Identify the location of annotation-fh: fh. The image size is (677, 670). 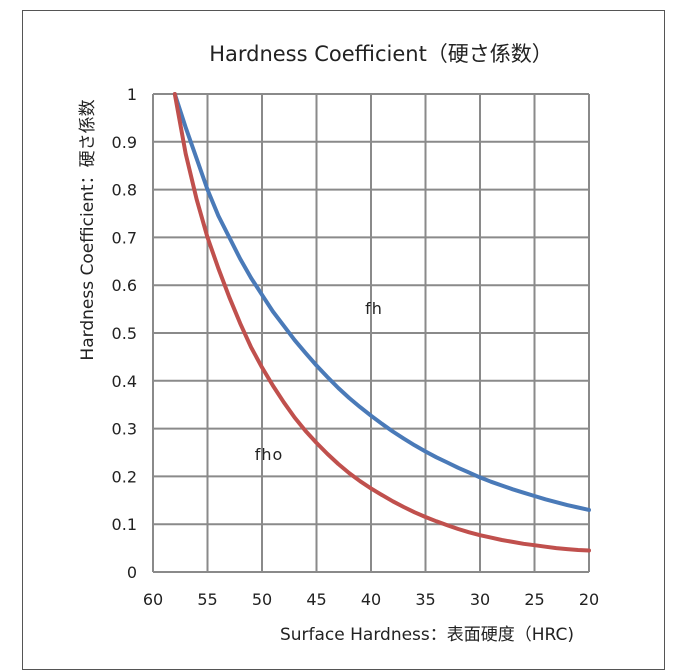
(374, 308).